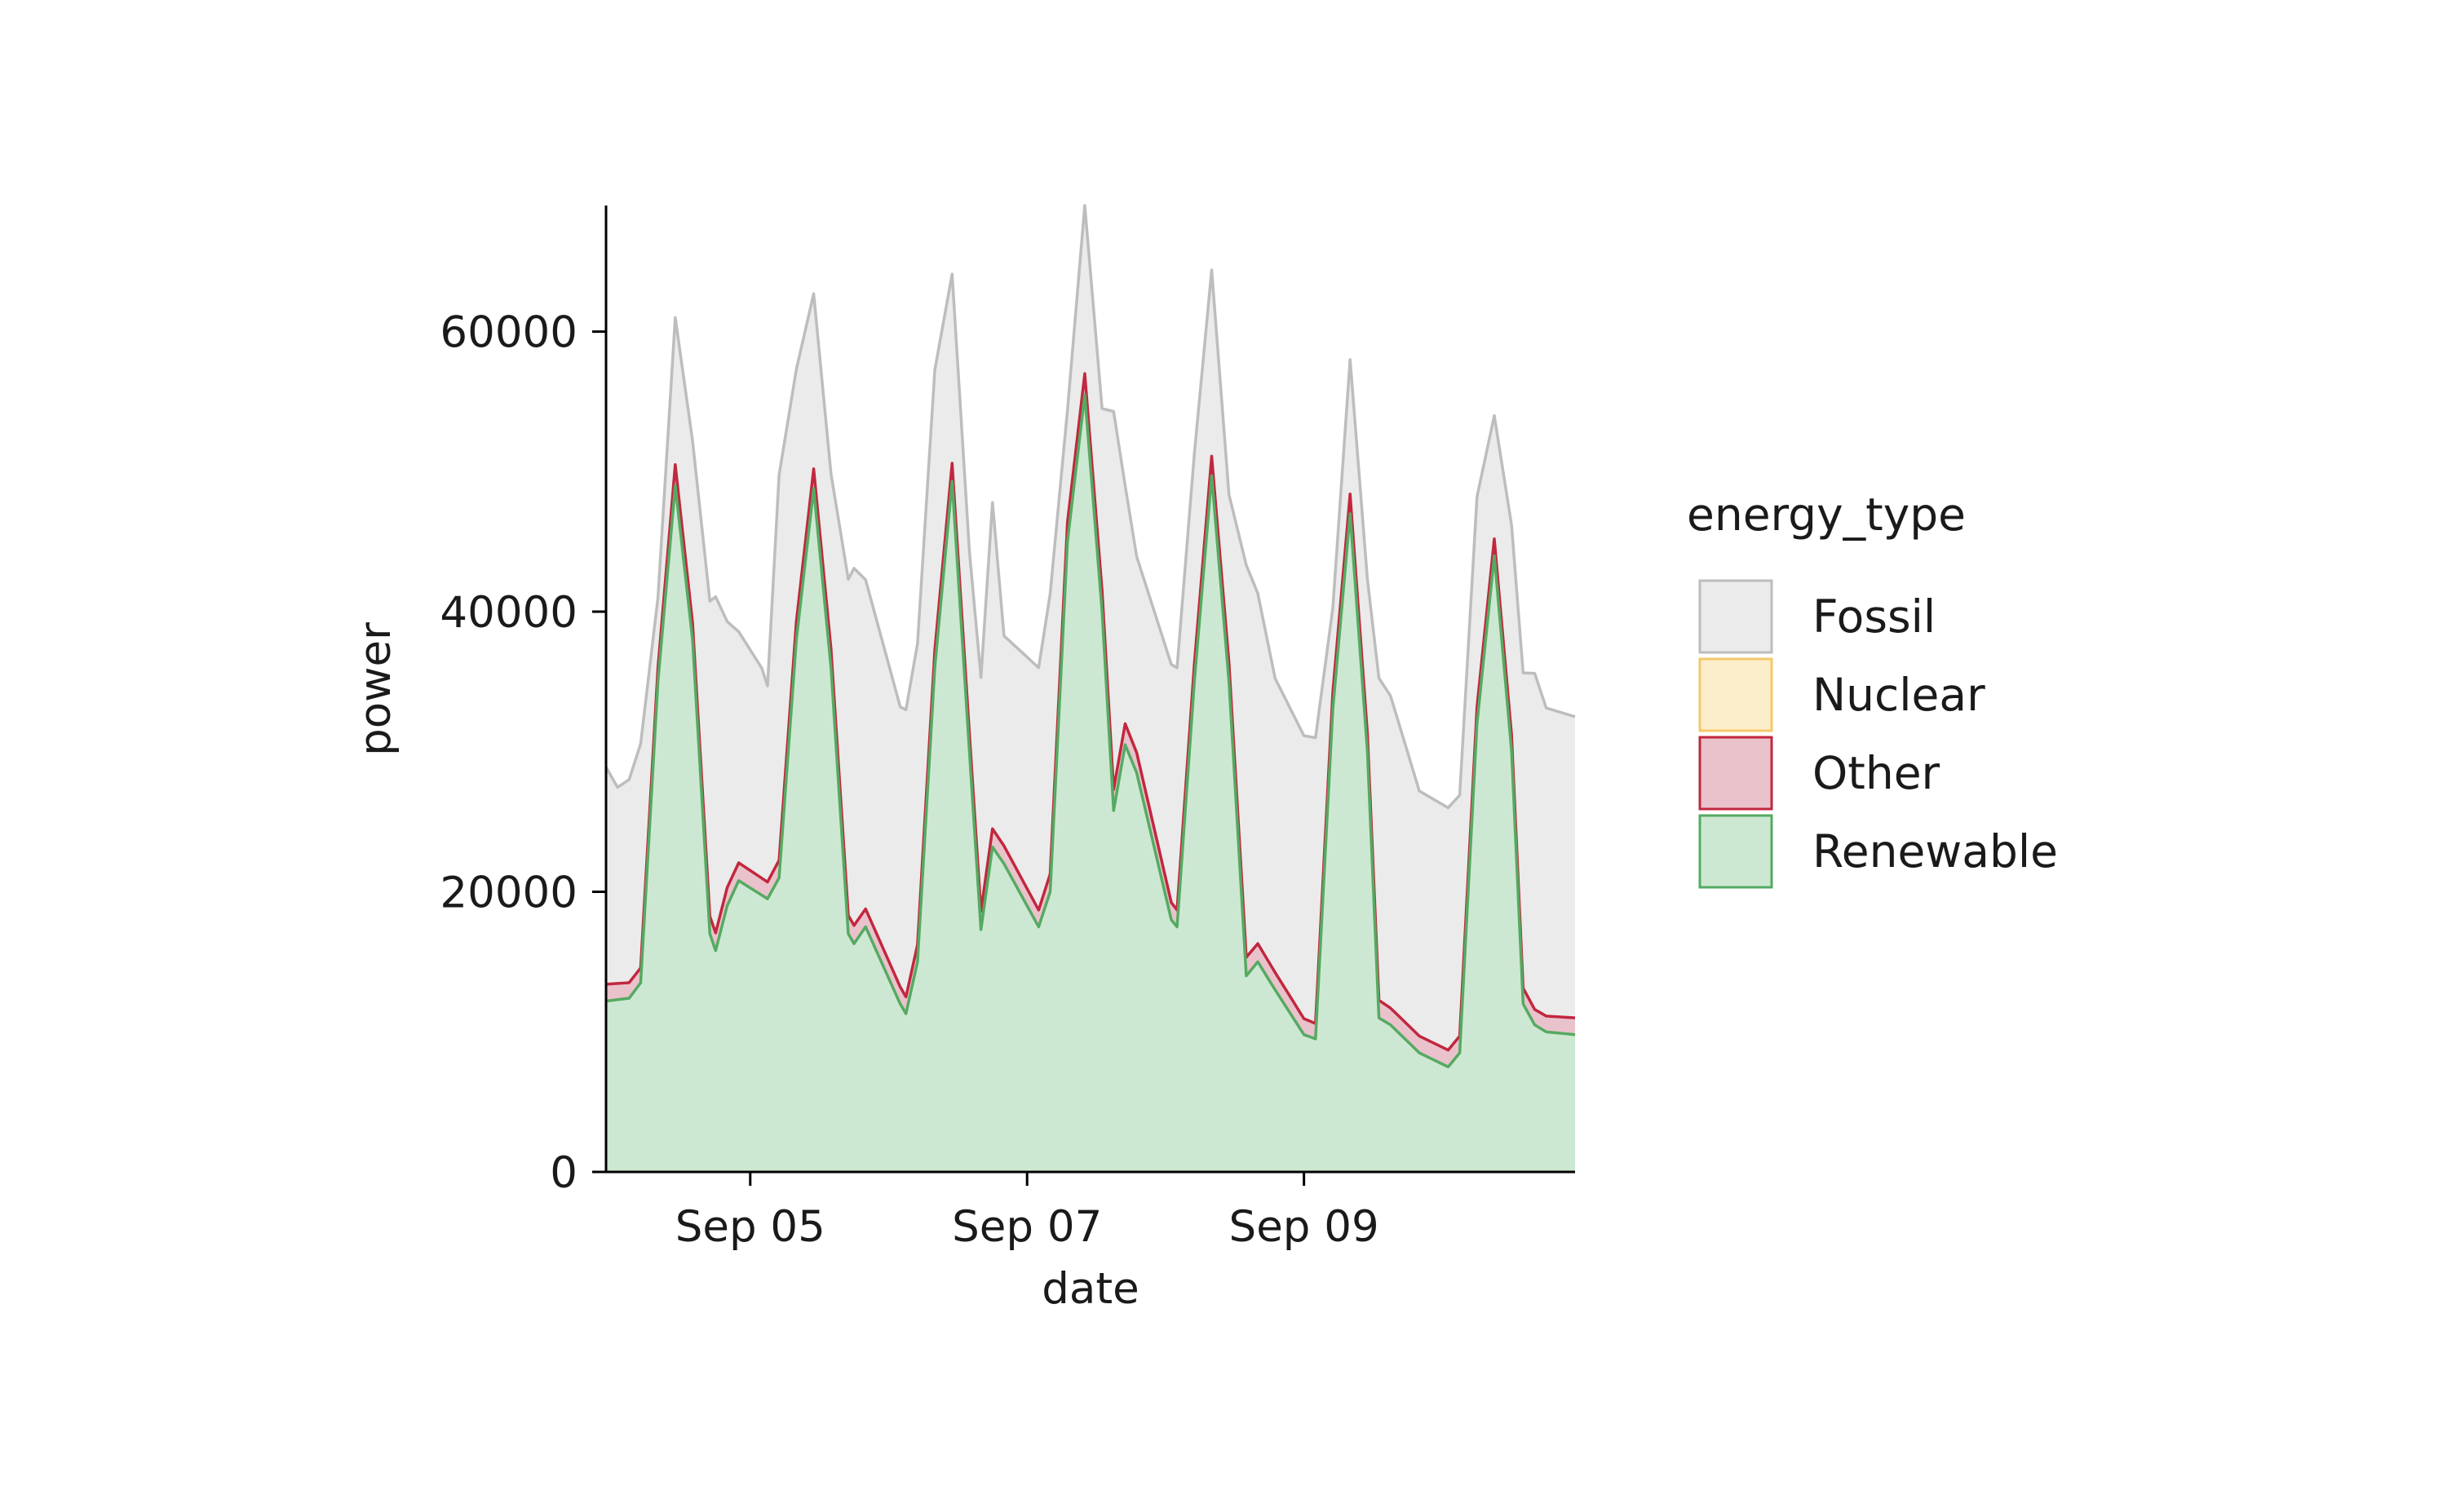 Image resolution: width=2447 pixels, height=1512 pixels. Describe the element at coordinates (1304, 1227) in the screenshot. I see `x-tick-label: Sep 09` at that location.